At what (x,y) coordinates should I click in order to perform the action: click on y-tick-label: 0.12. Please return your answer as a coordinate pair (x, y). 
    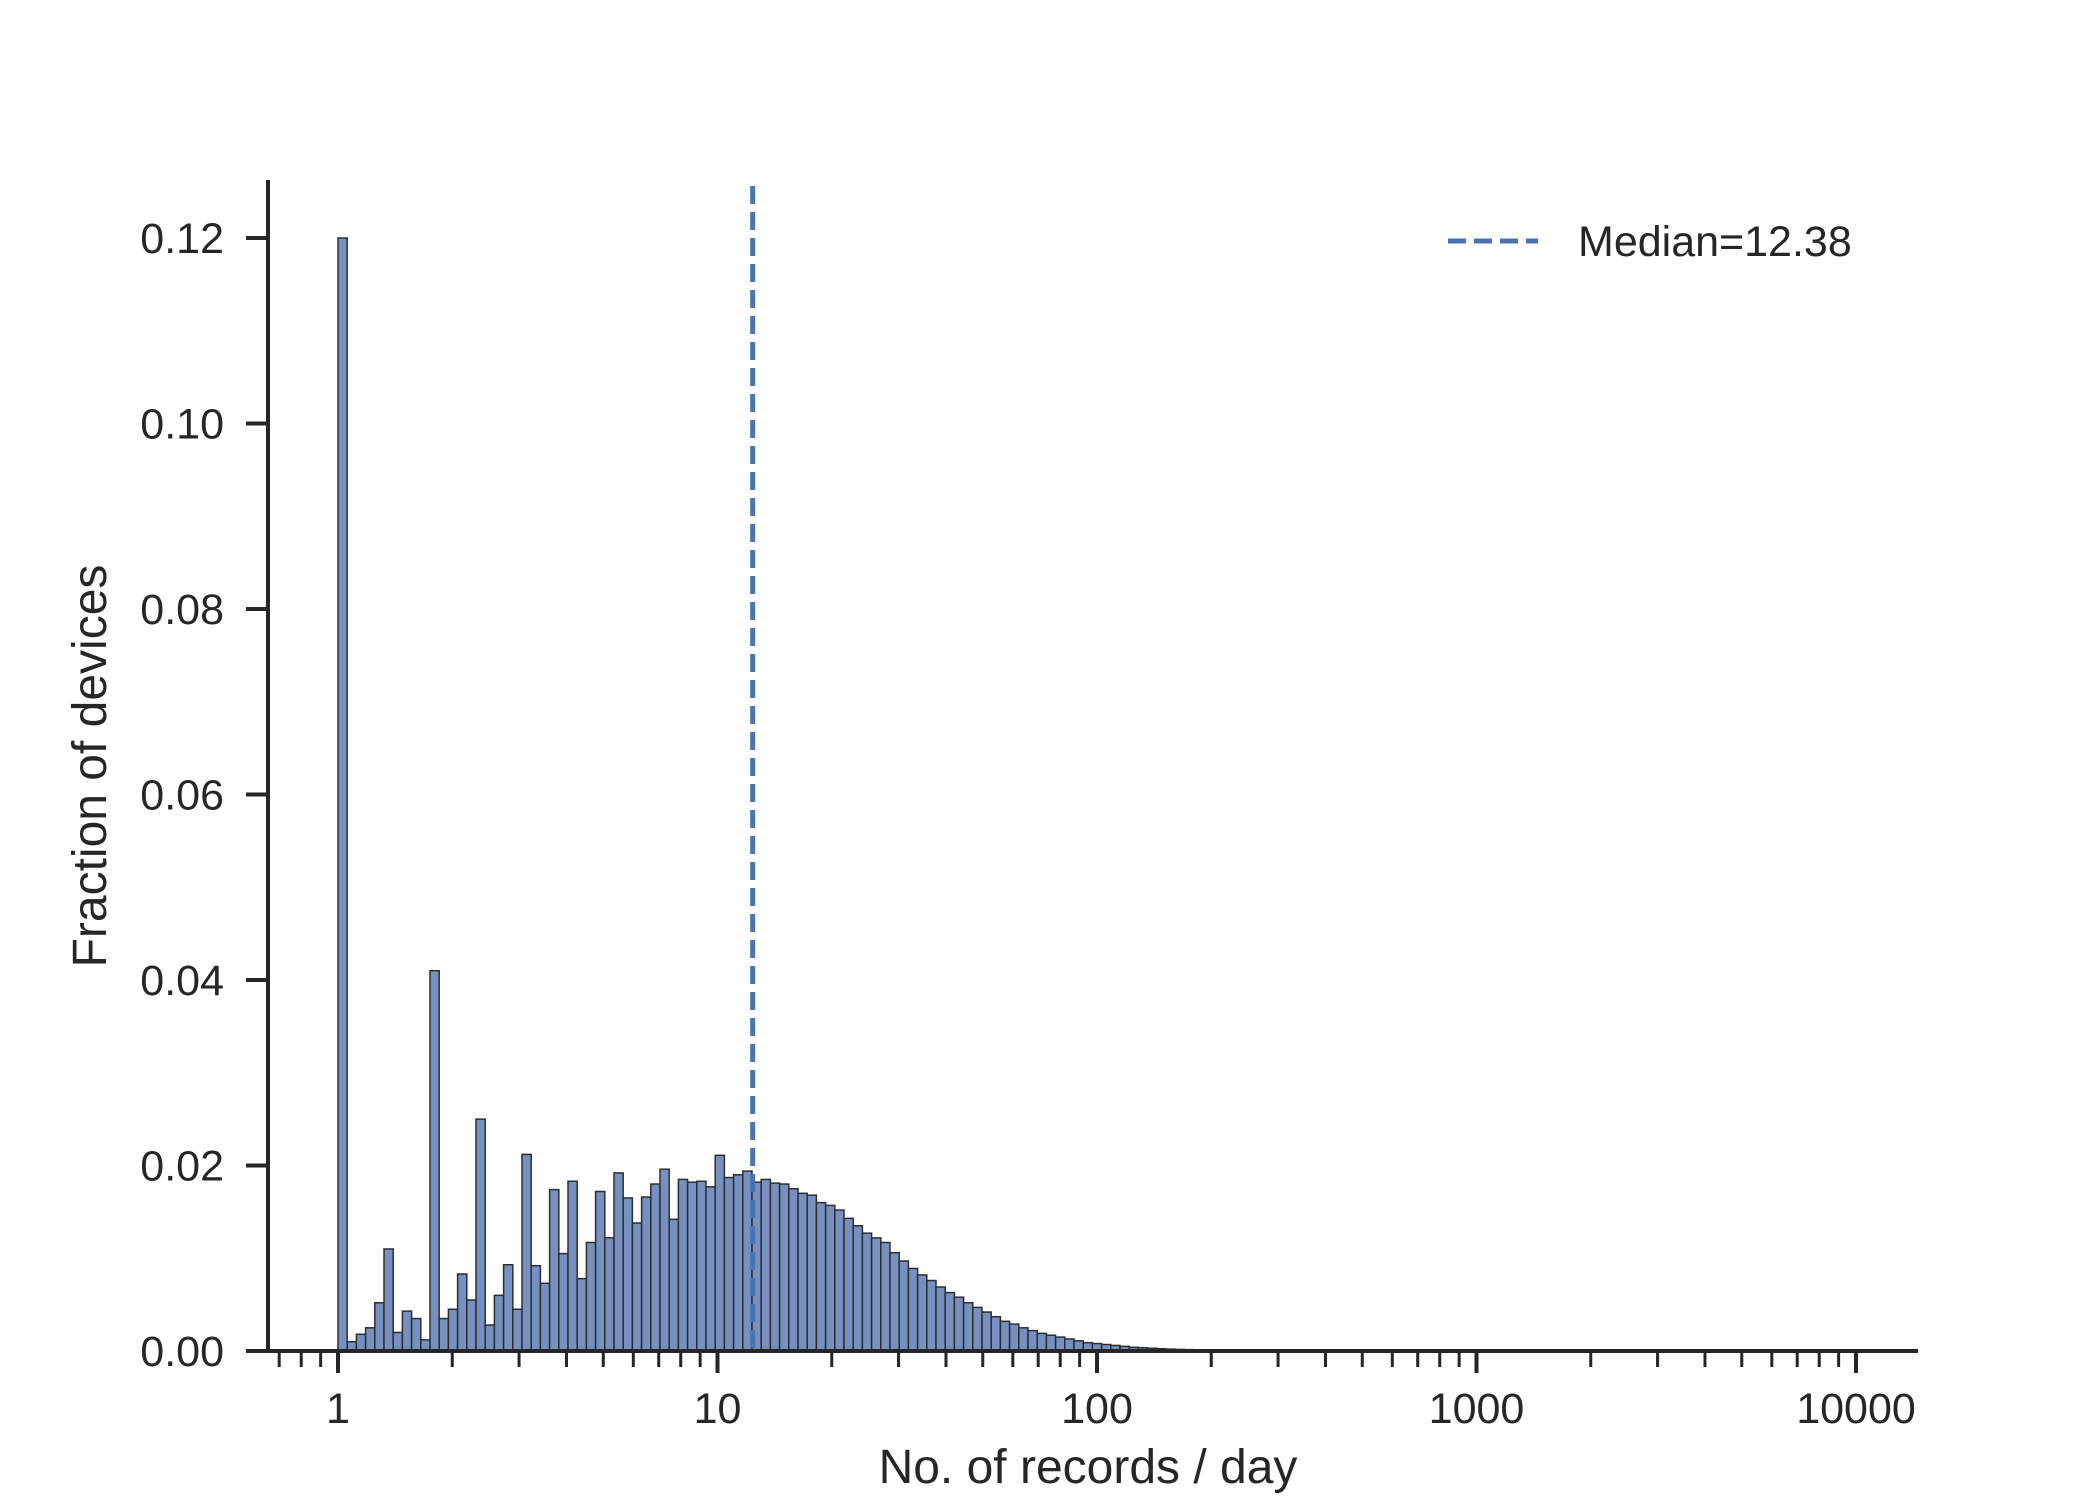
    Looking at the image, I should click on (182, 239).